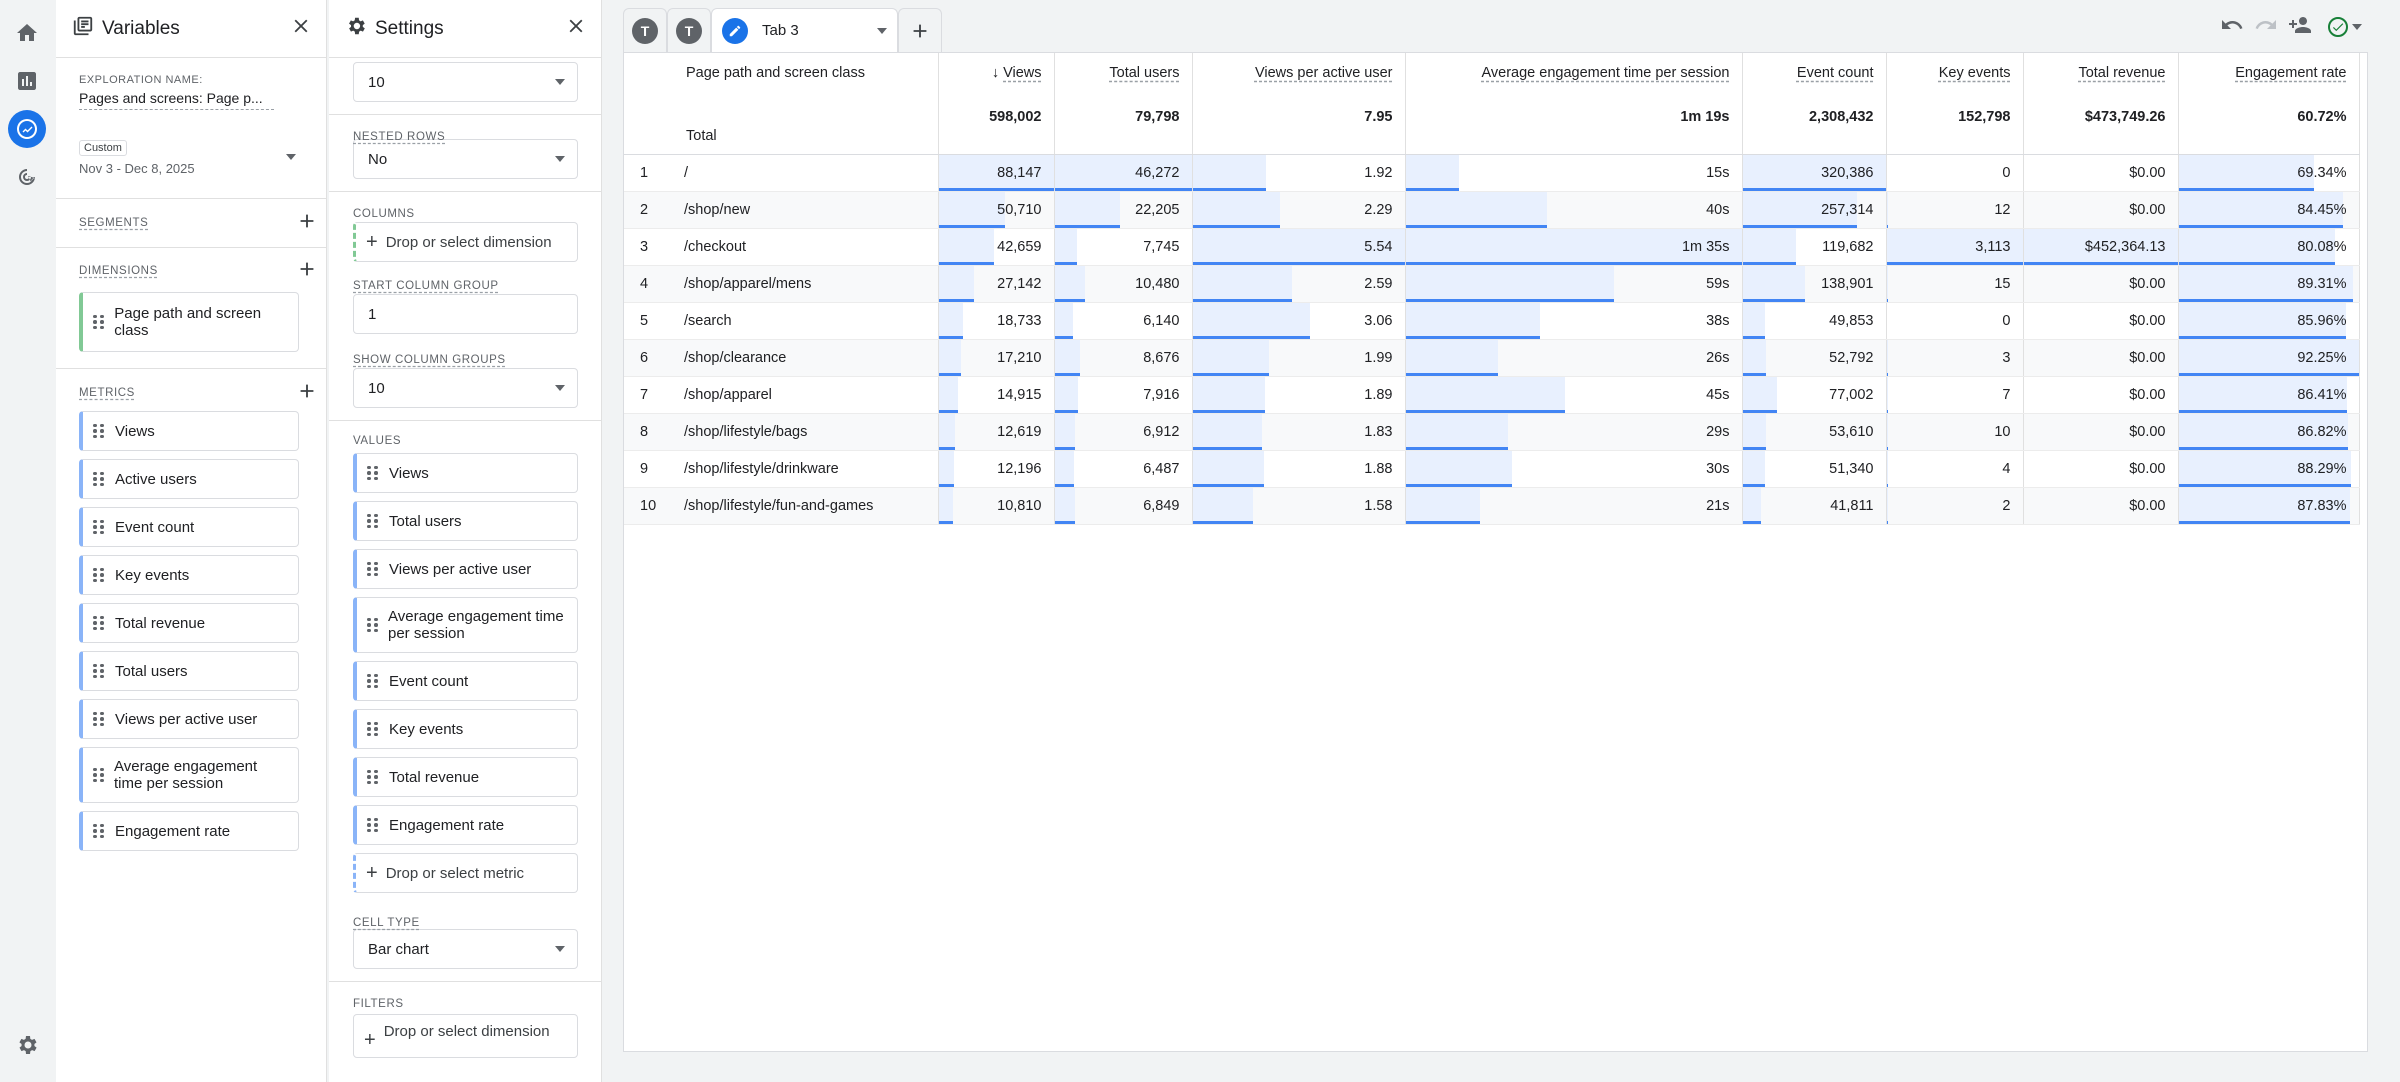 This screenshot has height=1082, width=2400. Describe the element at coordinates (2269, 358) in the screenshot. I see `cell-er: 92.25%` at that location.